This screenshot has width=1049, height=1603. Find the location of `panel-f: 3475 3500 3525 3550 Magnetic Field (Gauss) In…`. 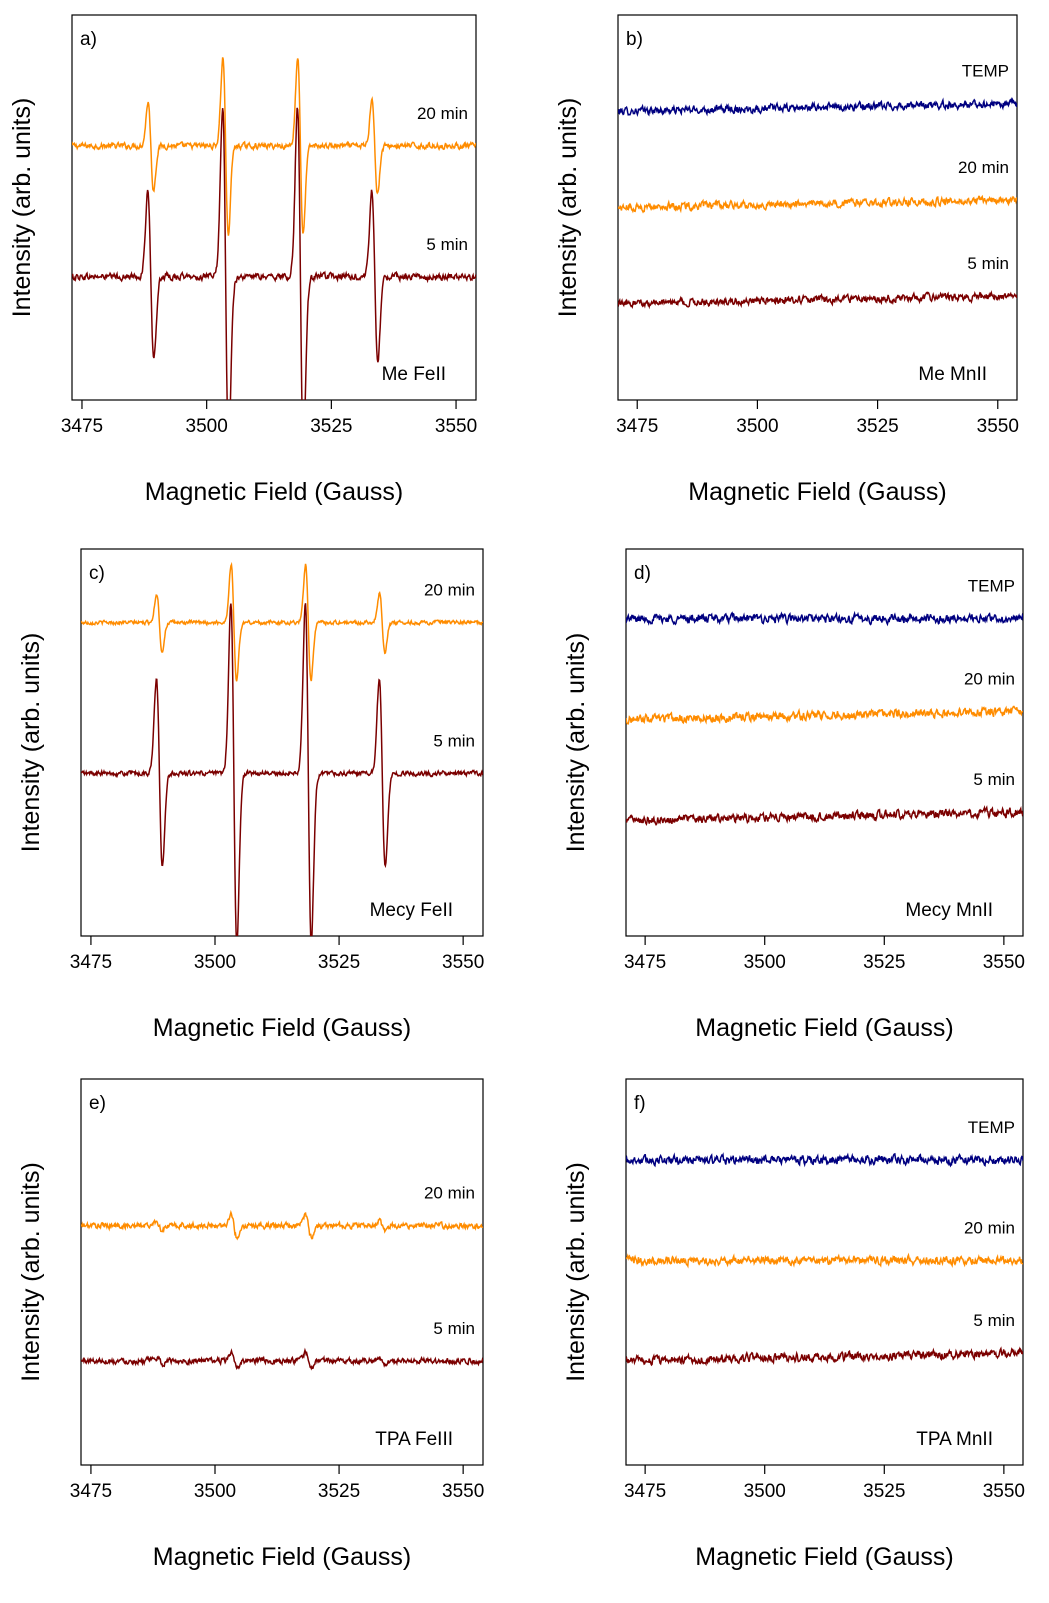

panel-f: 3475 3500 3525 3550 Magnetic Field (Gauss) In… is located at coordinates (793, 1324).